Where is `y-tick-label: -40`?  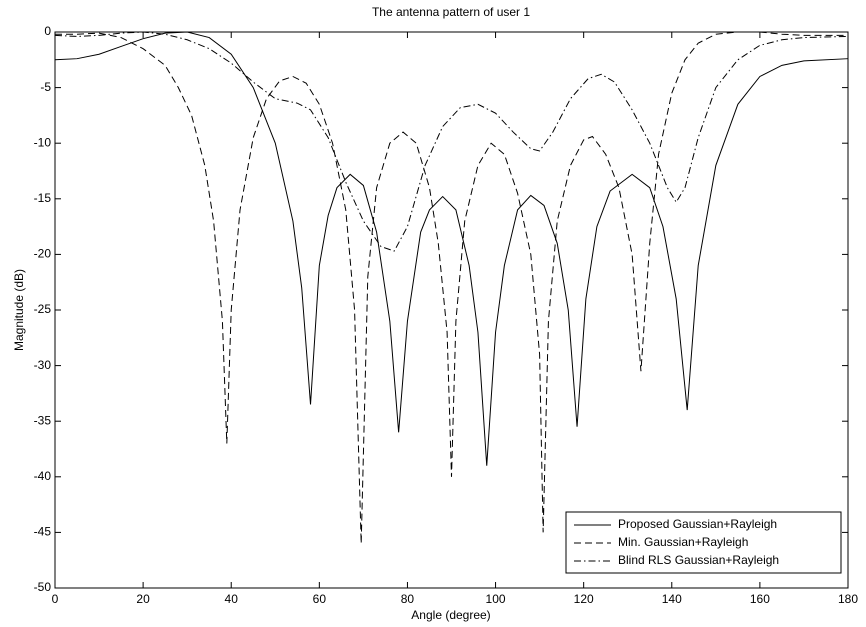
y-tick-label: -40 is located at coordinates (43, 476).